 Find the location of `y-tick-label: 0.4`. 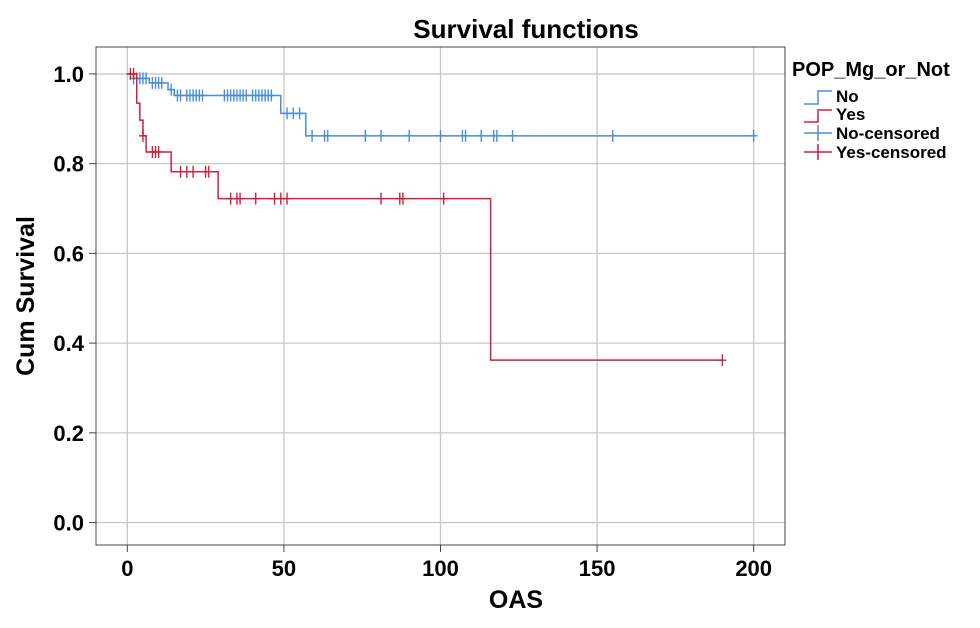

y-tick-label: 0.4 is located at coordinates (68, 343).